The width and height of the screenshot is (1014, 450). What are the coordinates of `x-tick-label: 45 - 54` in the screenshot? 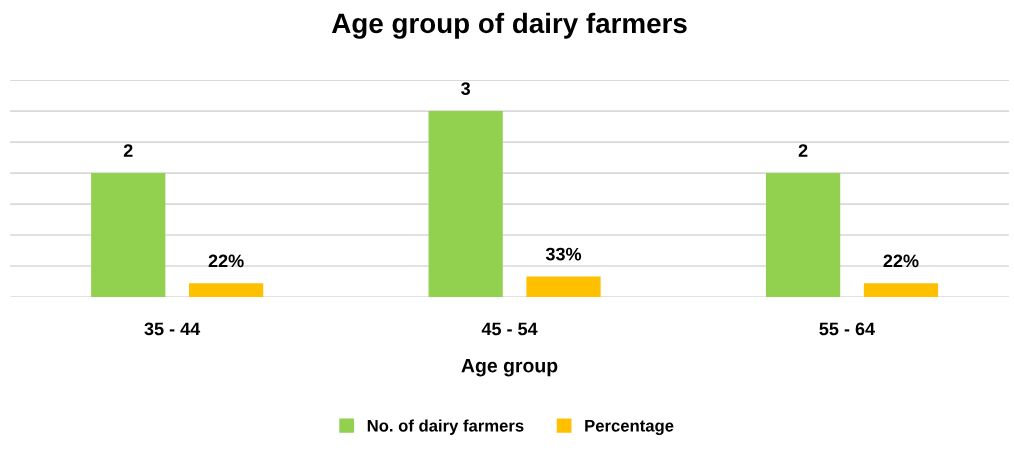 It's located at (509, 329).